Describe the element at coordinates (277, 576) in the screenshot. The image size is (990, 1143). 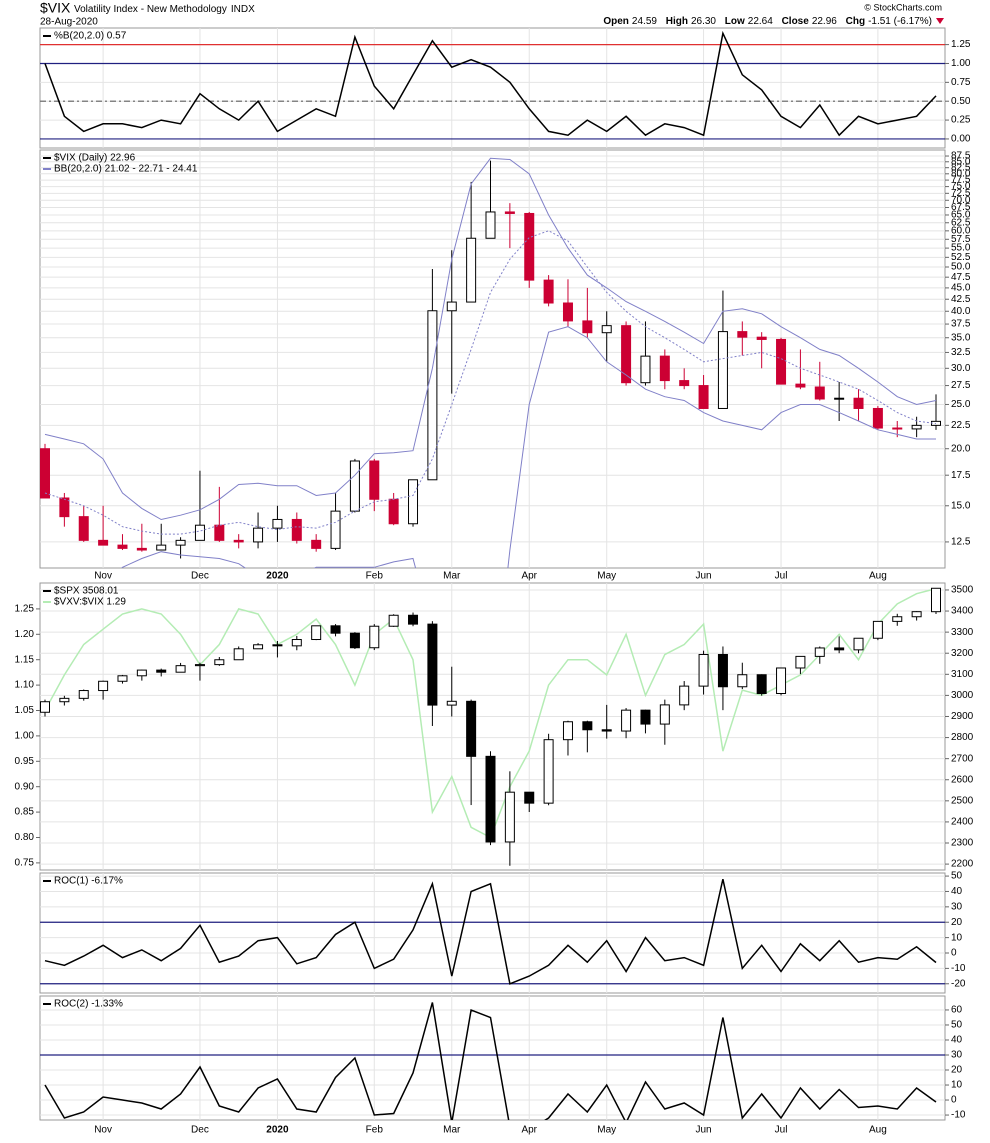
I see `x-tick-label: 2020` at that location.